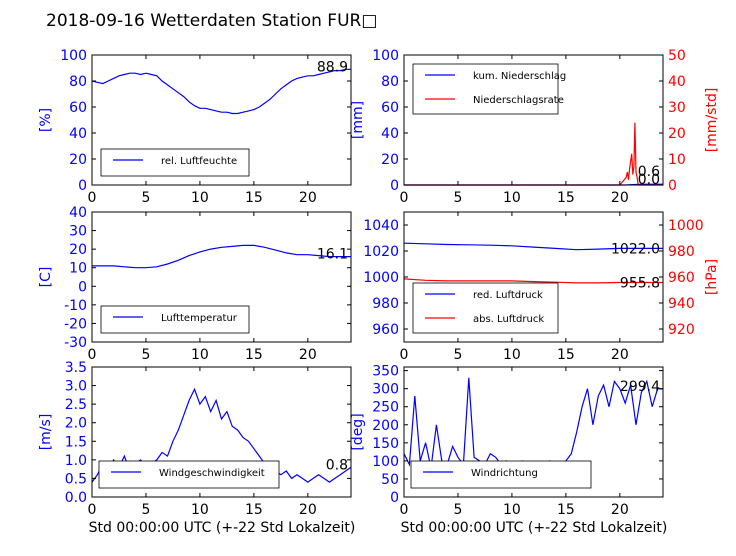 The image size is (736, 556). What do you see at coordinates (75, 343) in the screenshot?
I see `y-tick-label: -30` at bounding box center [75, 343].